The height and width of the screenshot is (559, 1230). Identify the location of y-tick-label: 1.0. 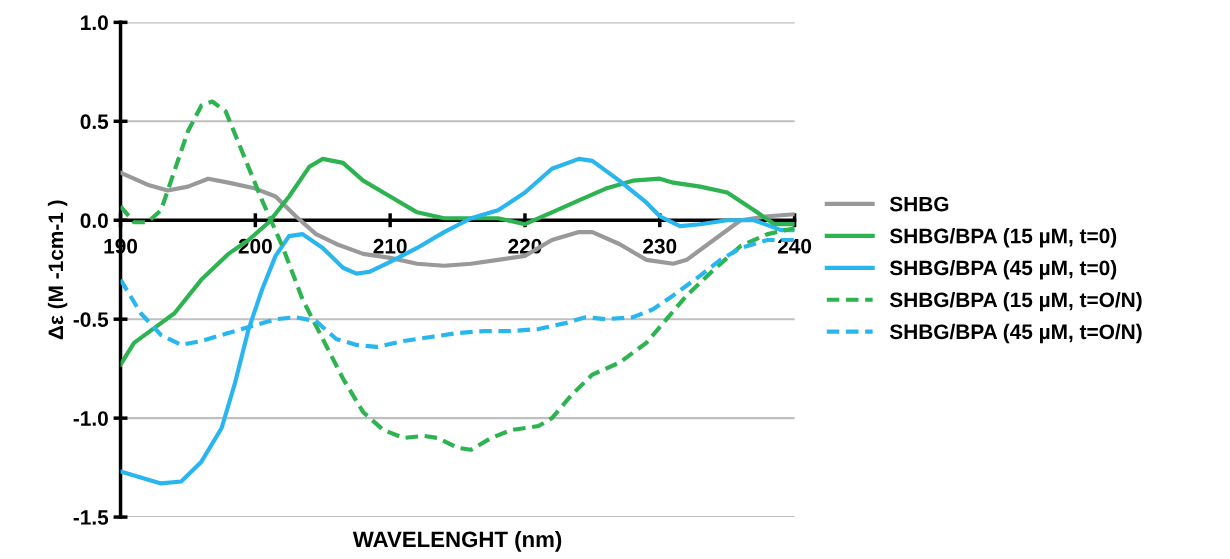
(94, 23).